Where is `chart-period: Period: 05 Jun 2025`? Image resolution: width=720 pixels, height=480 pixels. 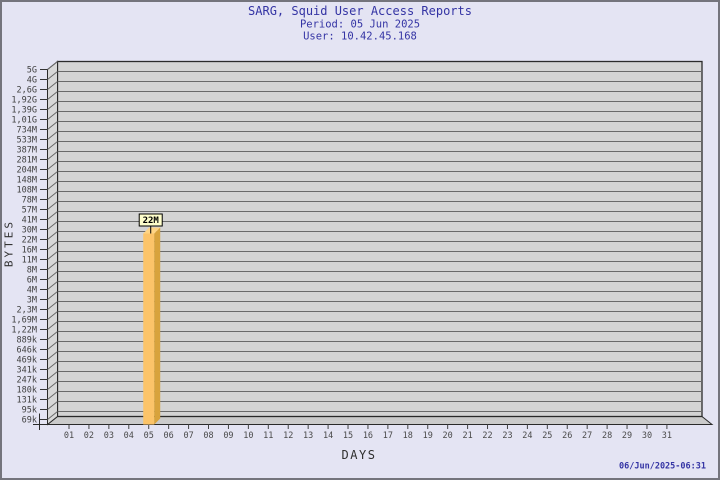 chart-period: Period: 05 Jun 2025 is located at coordinates (360, 25).